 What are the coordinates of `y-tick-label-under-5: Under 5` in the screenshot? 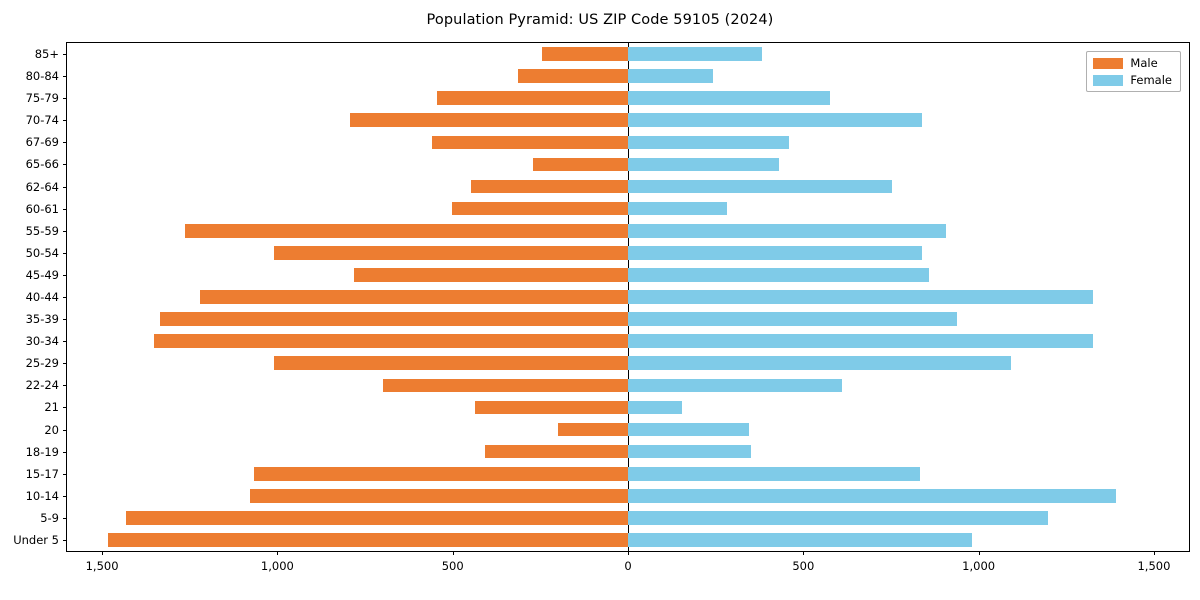 It's located at (36, 539).